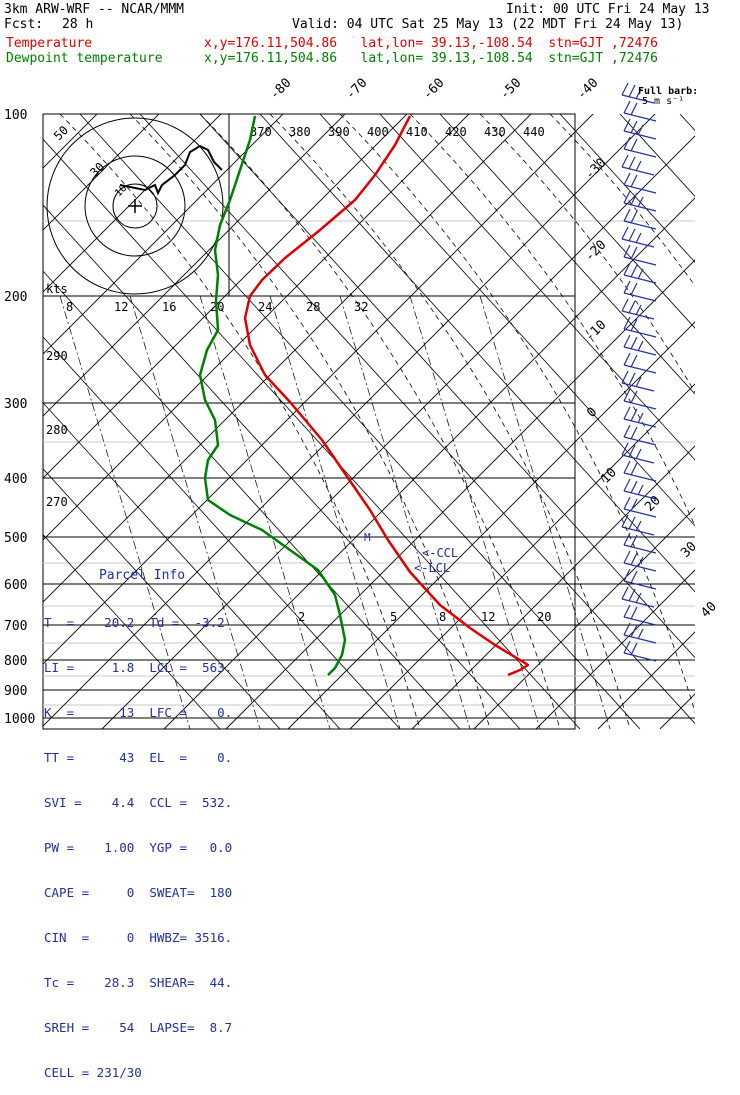 Image resolution: width=740 pixels, height=1095 pixels. I want to click on mixing-ratio-upper-label: 16, so click(169, 307).